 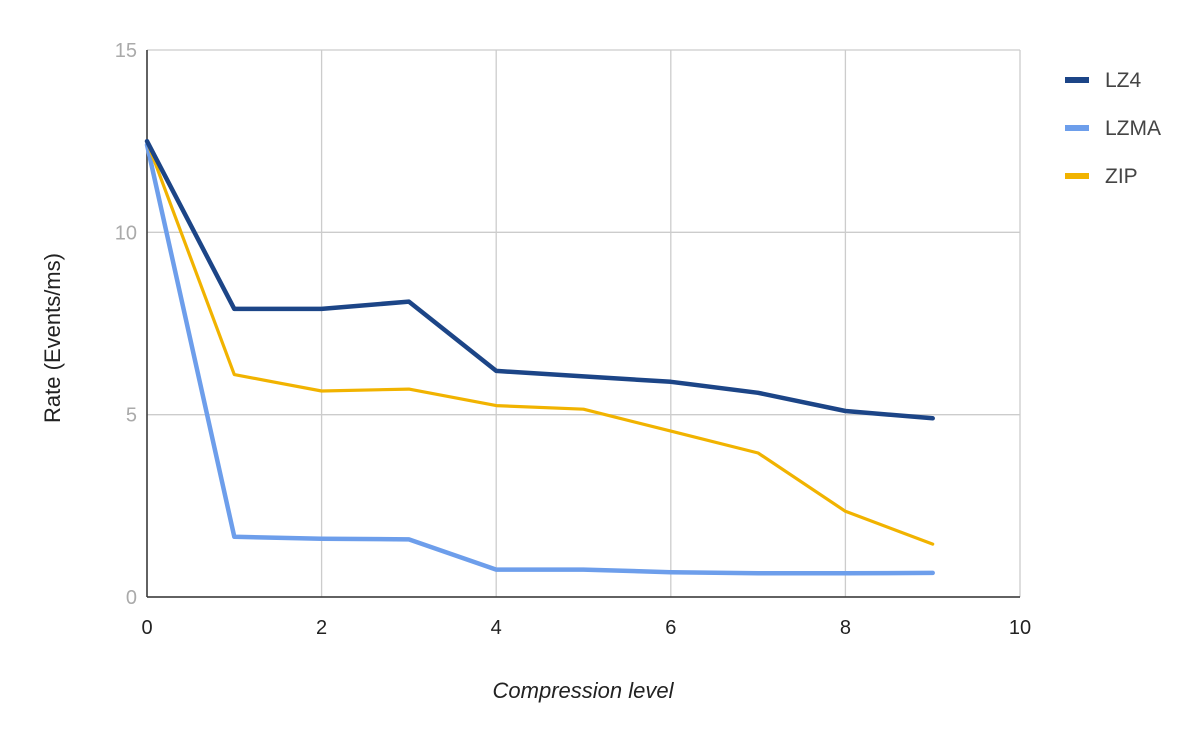 I want to click on y-tick-label: 0, so click(x=131, y=598).